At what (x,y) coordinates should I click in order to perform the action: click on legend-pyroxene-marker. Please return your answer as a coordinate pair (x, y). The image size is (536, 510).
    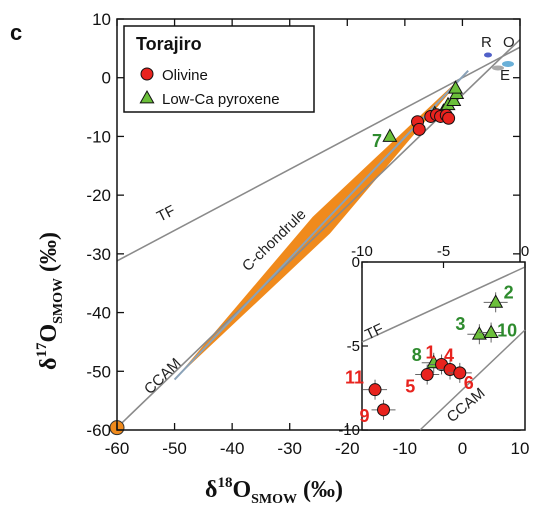
    Looking at the image, I should click on (147, 96).